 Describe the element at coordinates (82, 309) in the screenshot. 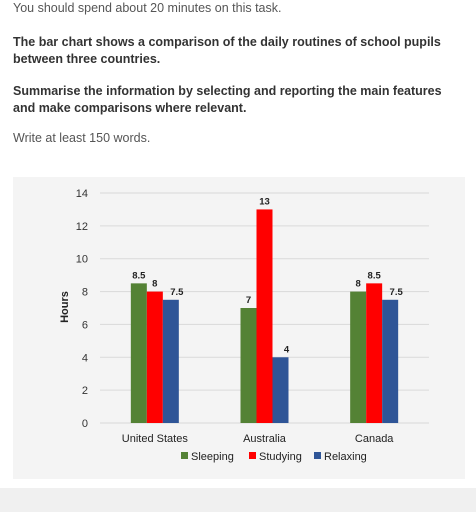

I see `y-axis-ticks: 0 2 4 6 8 10 12 14` at that location.